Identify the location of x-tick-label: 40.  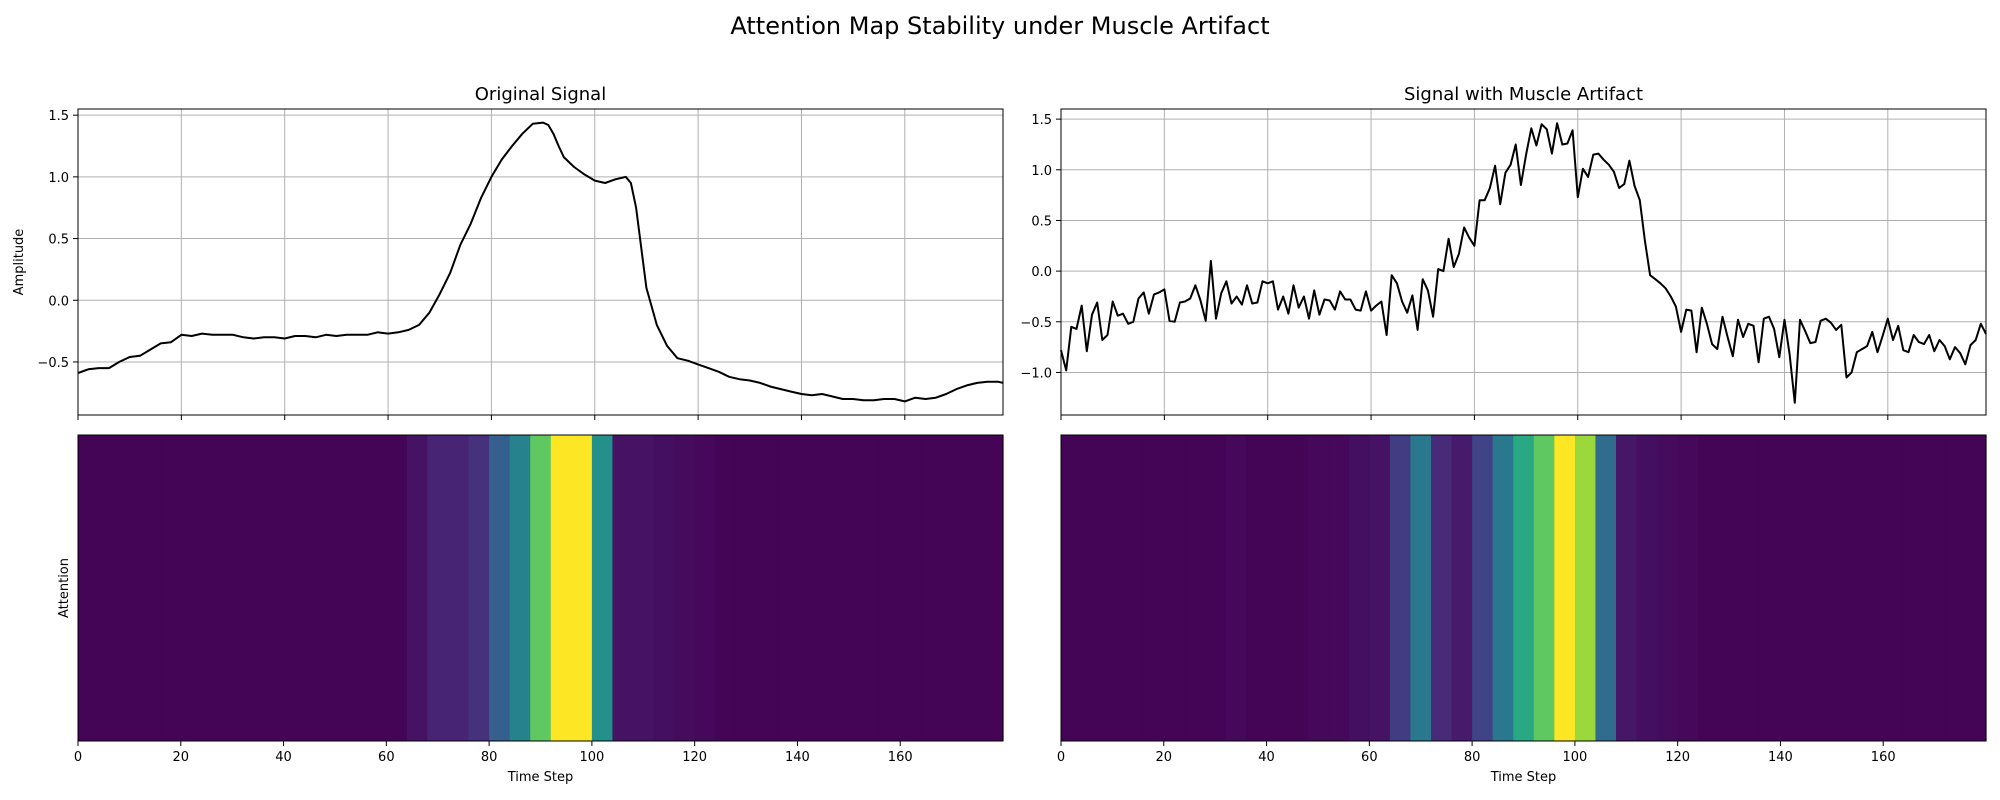
(1266, 757).